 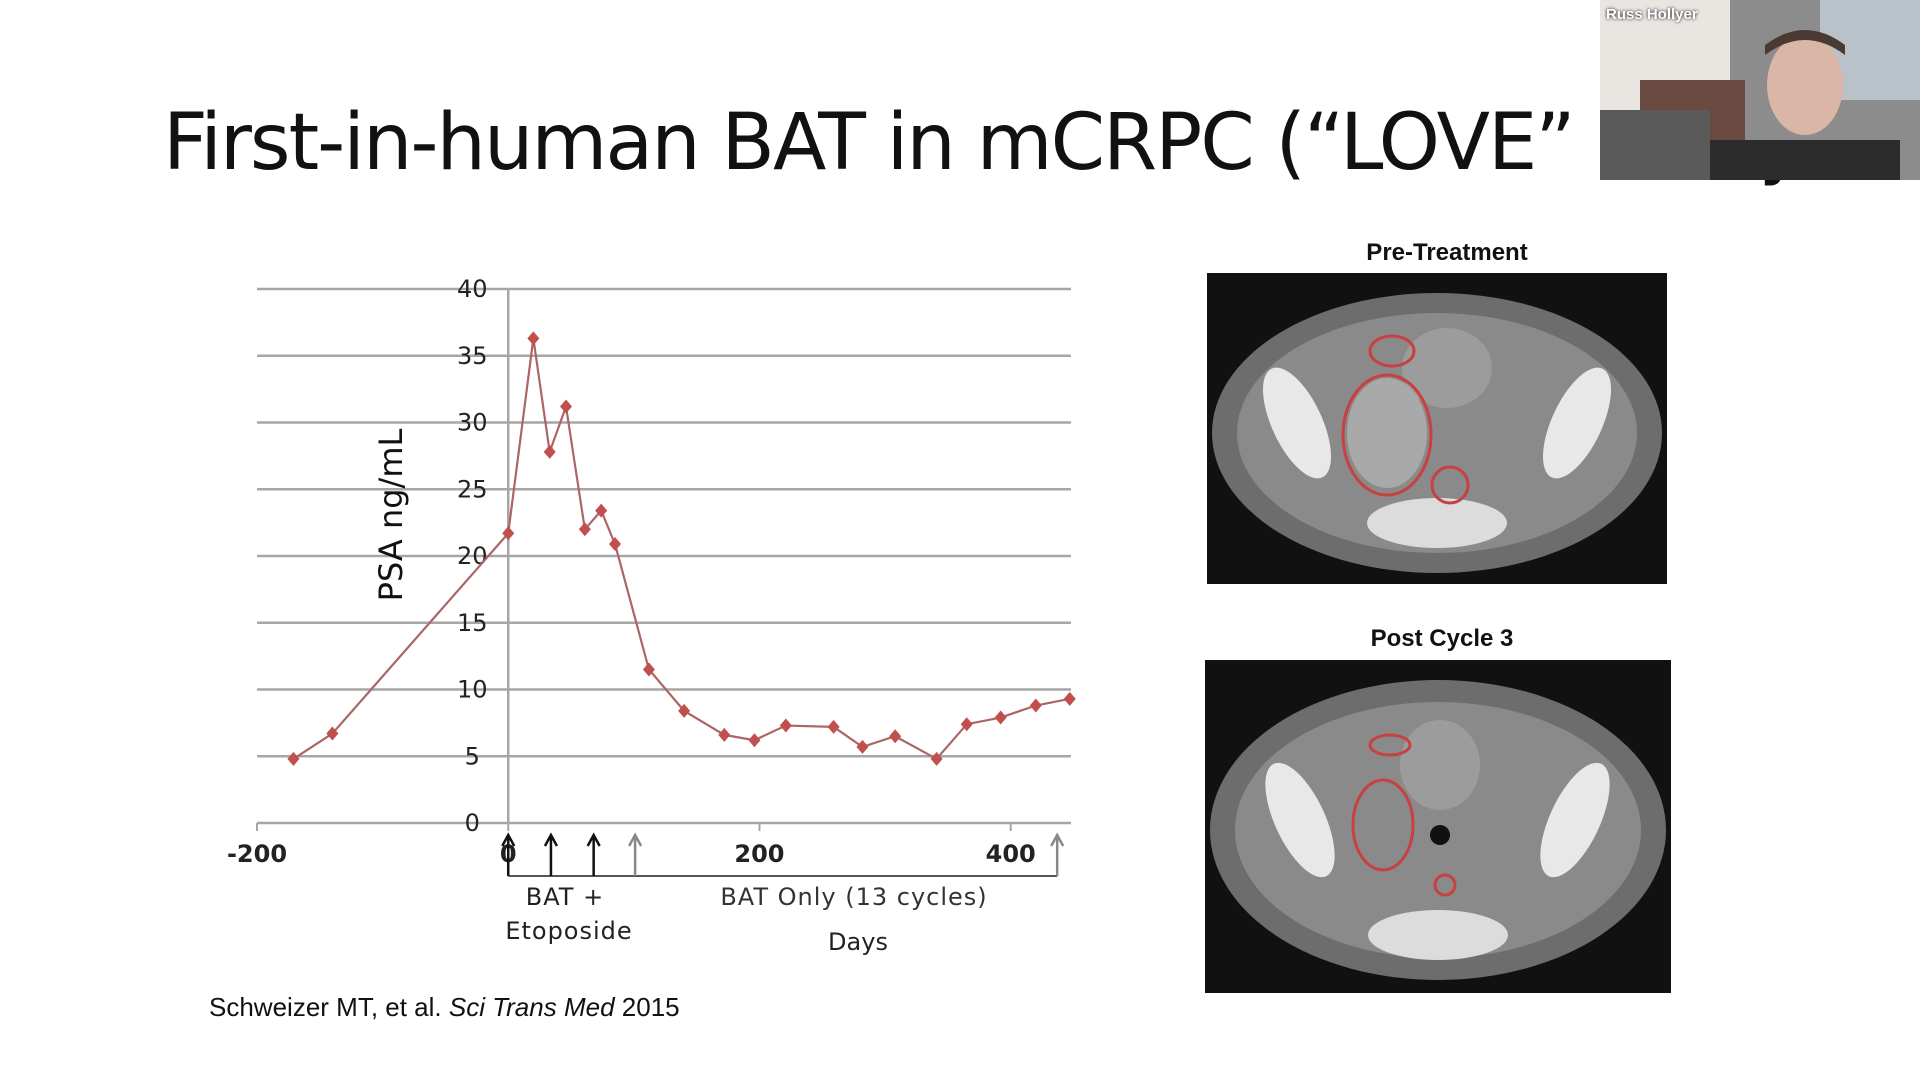 What do you see at coordinates (853, 897) in the screenshot?
I see `bat-only-label: BAT Only (13 cycles)` at bounding box center [853, 897].